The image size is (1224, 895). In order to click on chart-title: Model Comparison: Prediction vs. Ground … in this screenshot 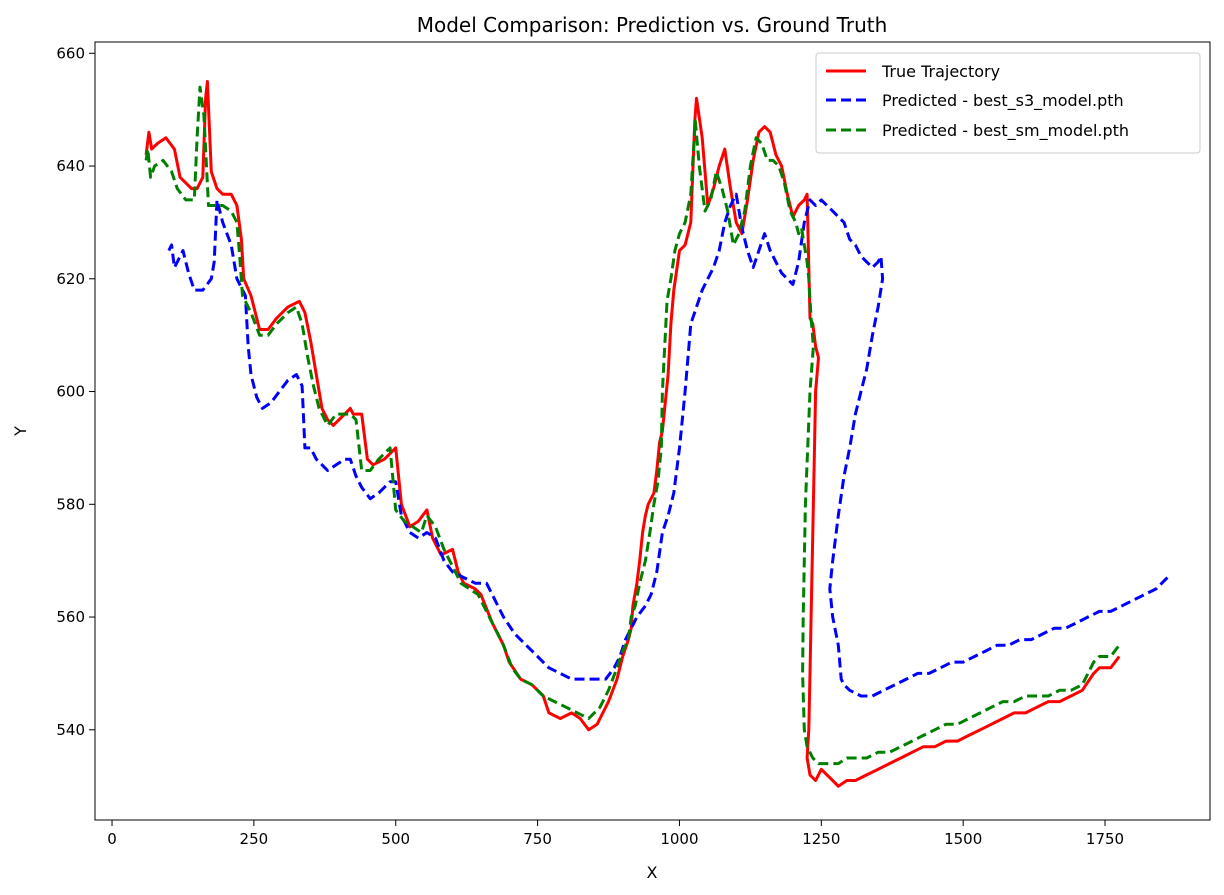, I will do `click(652, 25)`.